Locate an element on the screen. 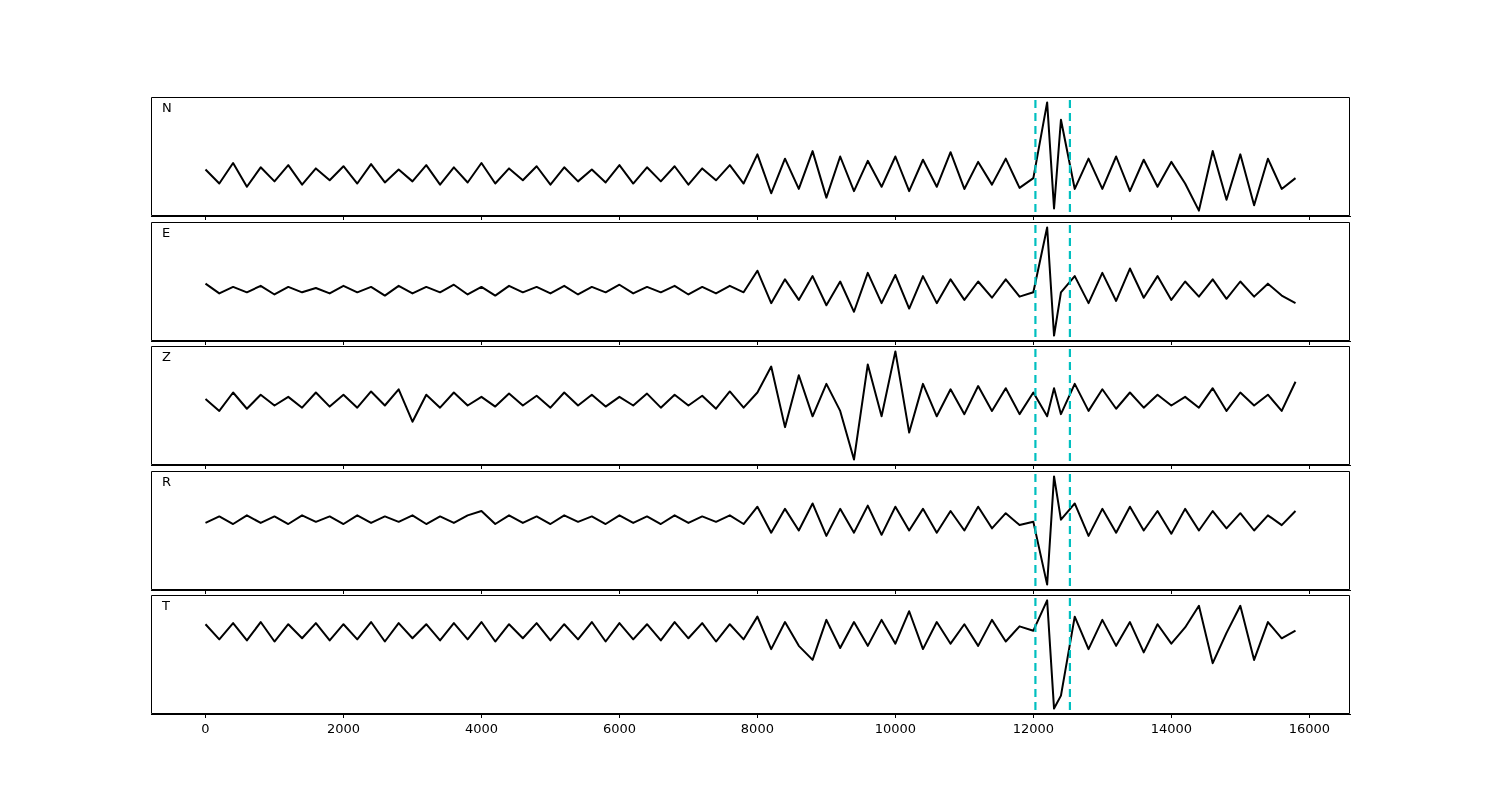 The width and height of the screenshot is (1500, 800). chart-title: T is located at coordinates (165, 605).